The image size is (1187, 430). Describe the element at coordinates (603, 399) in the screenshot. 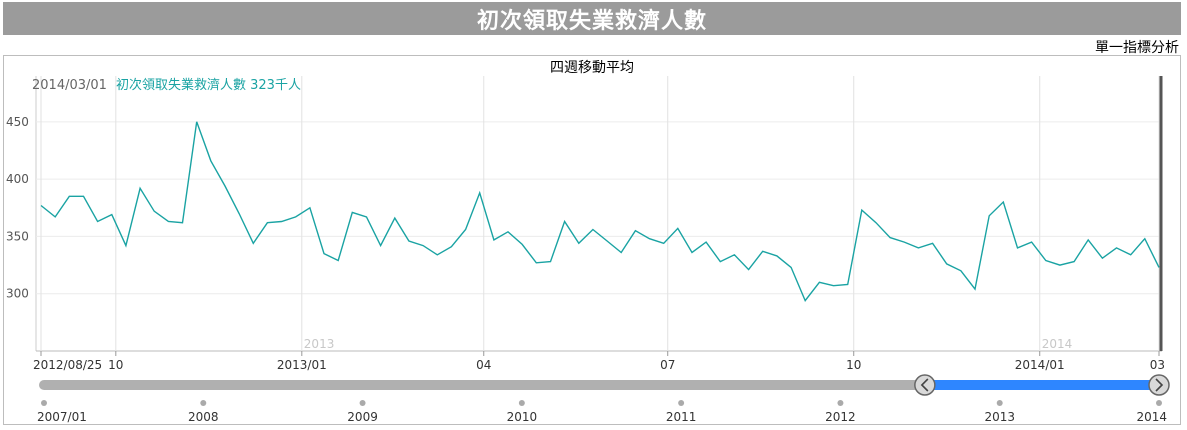

I see `range-navigator: 2007/01 2008 2009 2010 2011 2012 2013 2014` at that location.